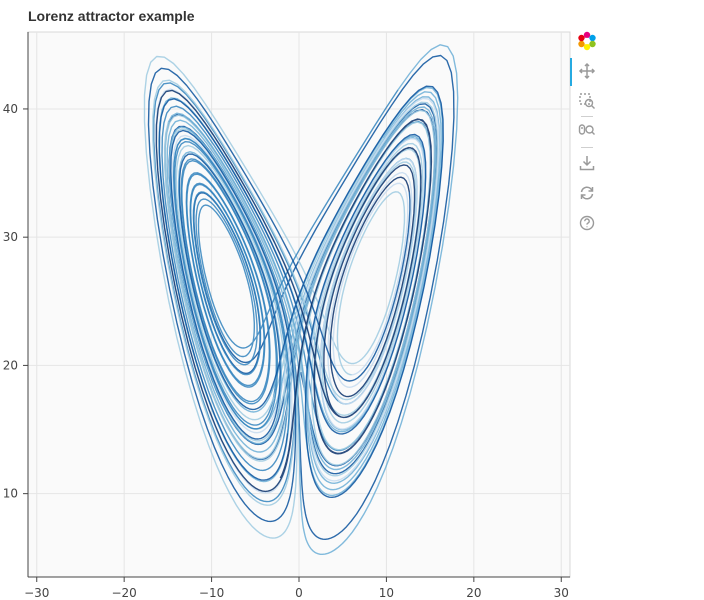  I want to click on x-tick-label: 10, so click(386, 593).